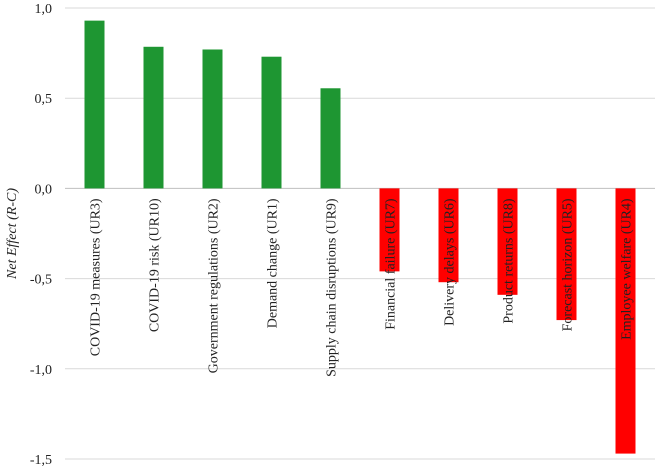 This screenshot has height=470, width=661. I want to click on category-label: Forecast horizon (UR5), so click(568, 264).